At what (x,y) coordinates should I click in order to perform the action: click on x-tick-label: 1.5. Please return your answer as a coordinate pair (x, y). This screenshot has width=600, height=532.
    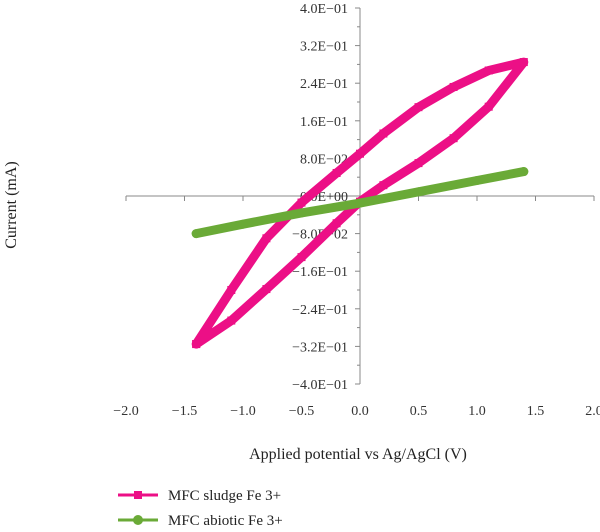
    Looking at the image, I should click on (536, 411).